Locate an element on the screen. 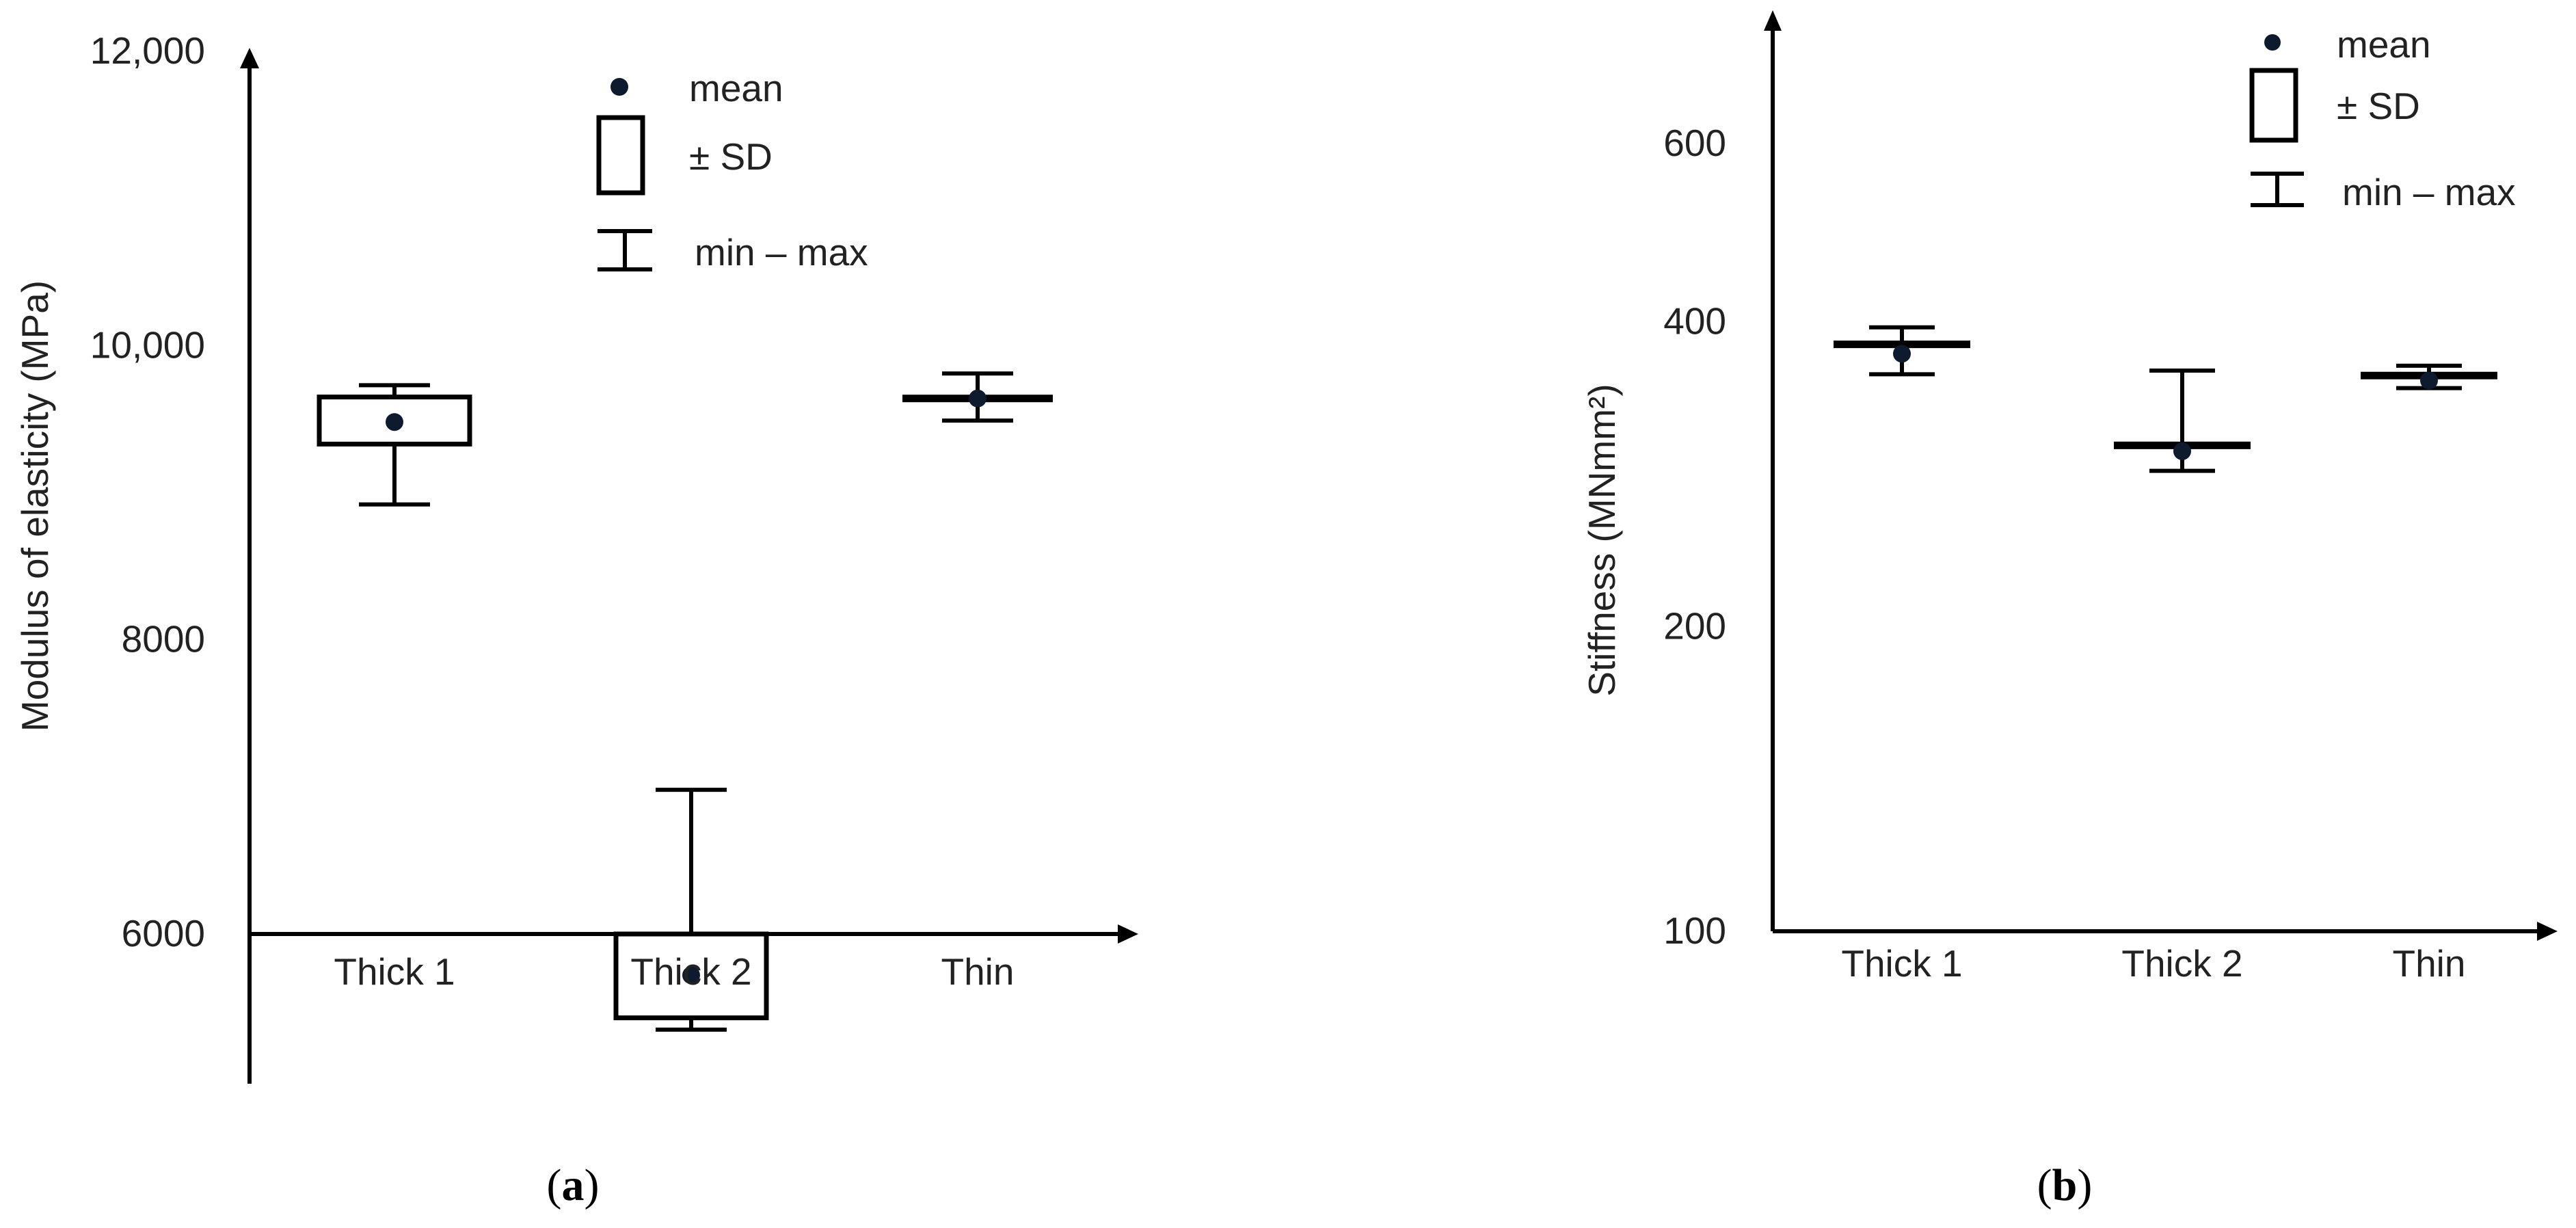 The image size is (2576, 1228). category-labels-b: Thick 1 Thick 2 Thin is located at coordinates (2153, 963).